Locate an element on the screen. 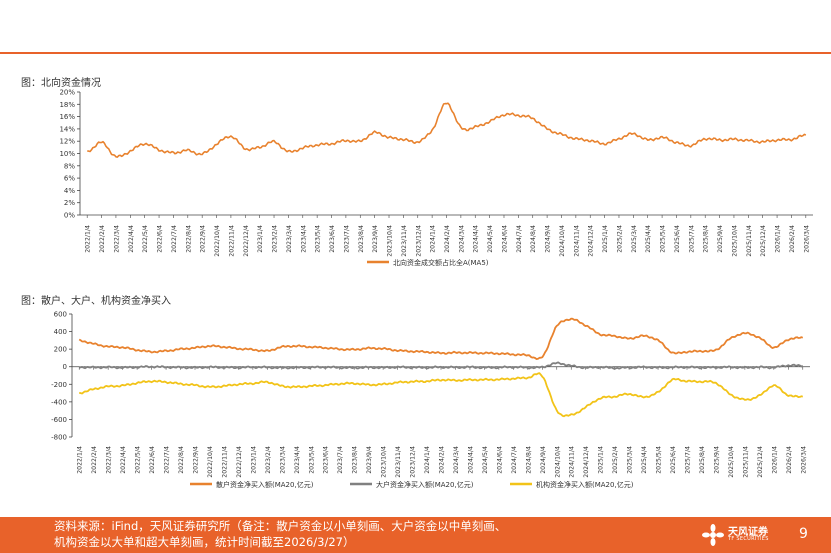 Image resolution: width=831 pixels, height=553 pixels. c1-x-tick-label: 2022/2/4 is located at coordinates (102, 239).